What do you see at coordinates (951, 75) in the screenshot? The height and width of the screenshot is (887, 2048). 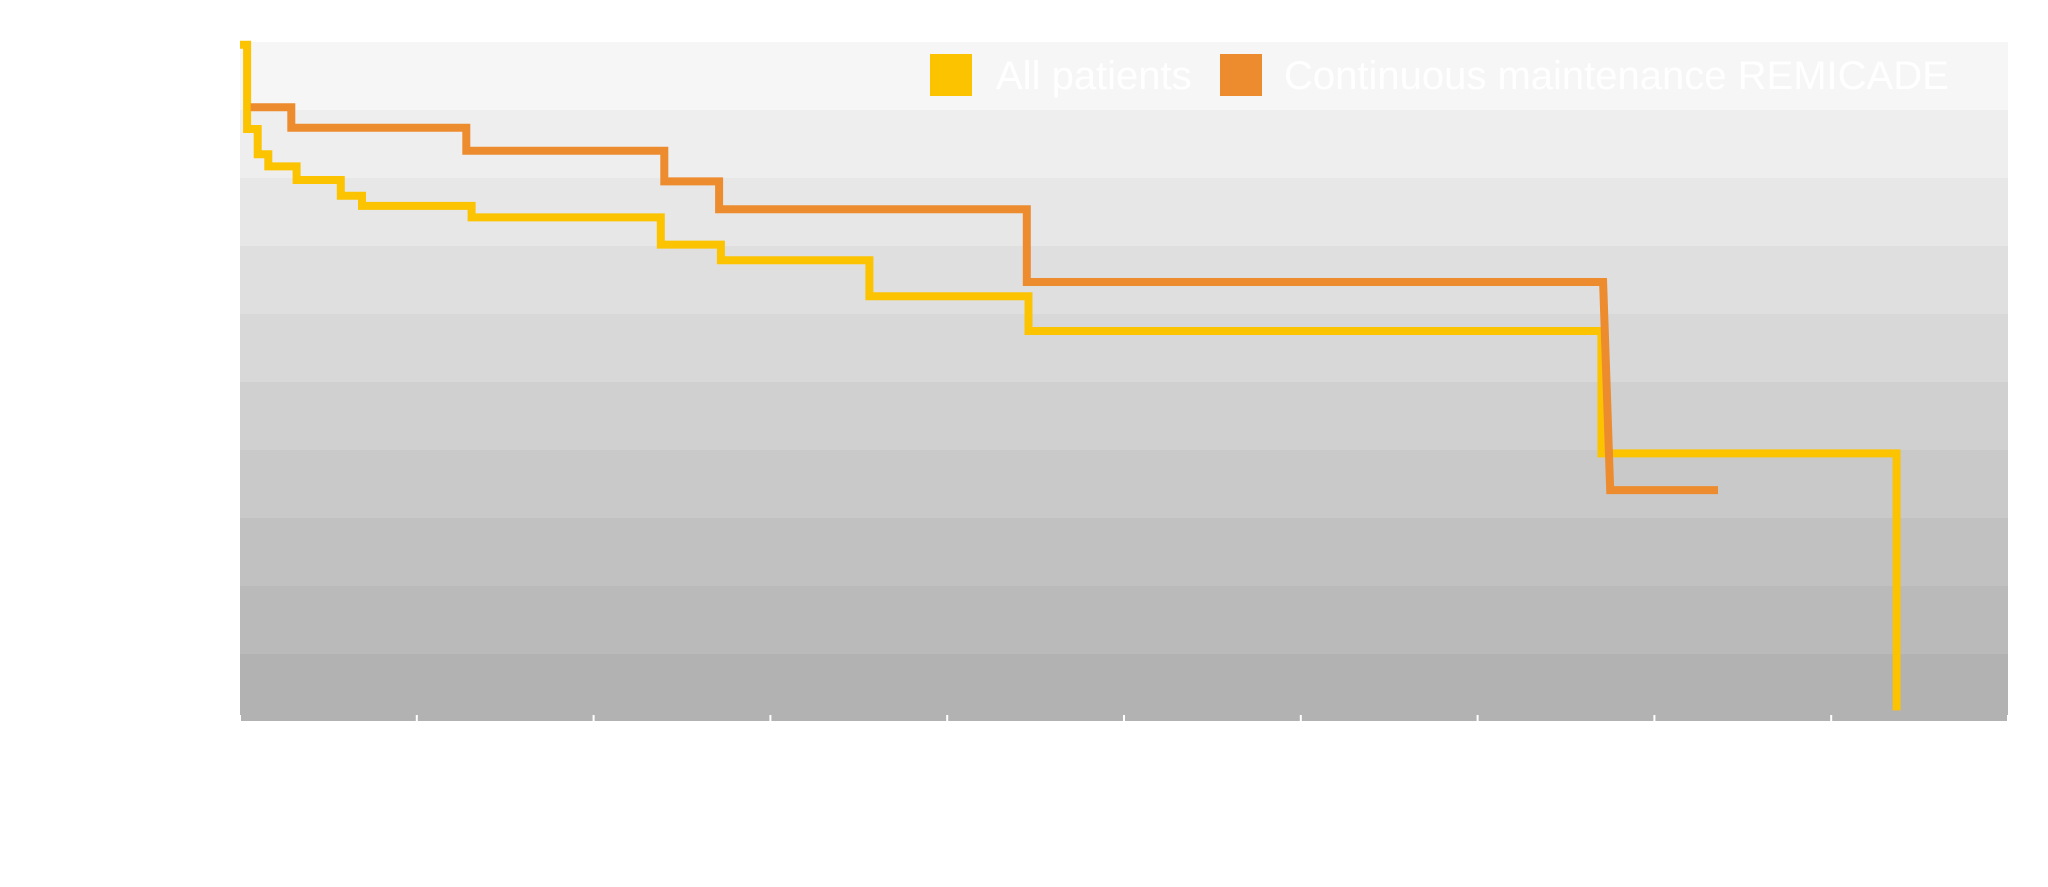 I see `legend-swatch-all-patients` at bounding box center [951, 75].